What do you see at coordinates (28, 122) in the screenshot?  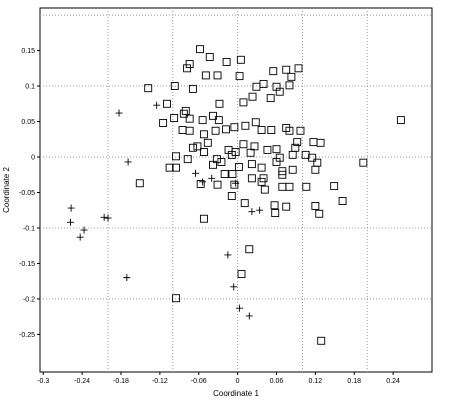 I see `y-tick-label: 0.05` at bounding box center [28, 122].